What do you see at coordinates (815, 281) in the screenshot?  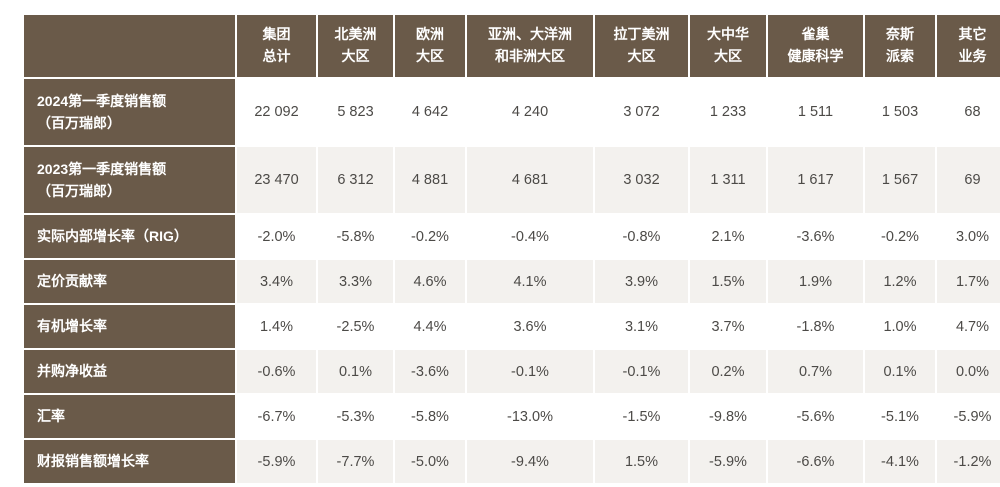 I see `table-cell: 1.9%` at bounding box center [815, 281].